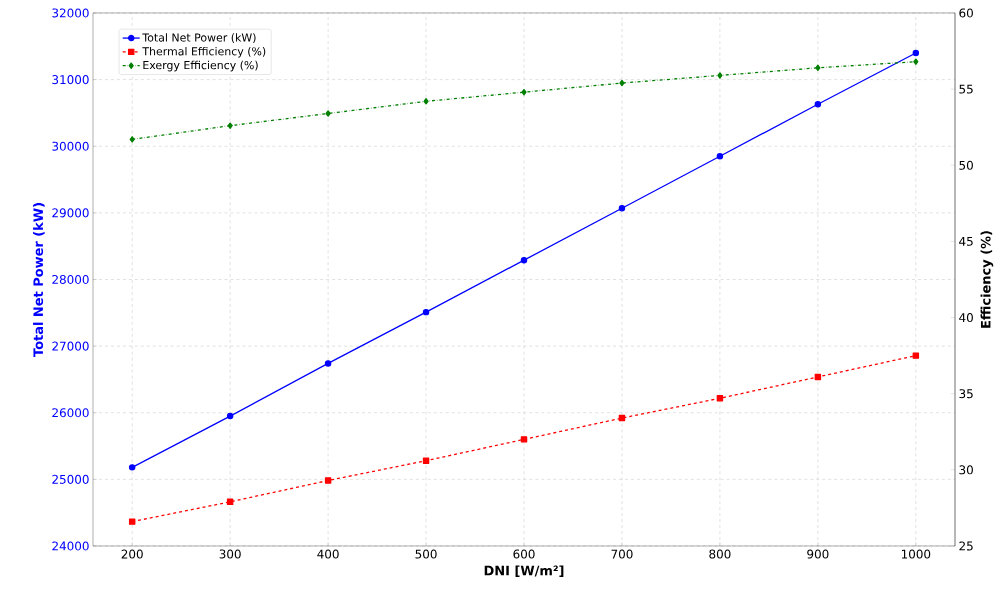  Describe the element at coordinates (70, 279) in the screenshot. I see `y-tick-label: 28000` at that location.